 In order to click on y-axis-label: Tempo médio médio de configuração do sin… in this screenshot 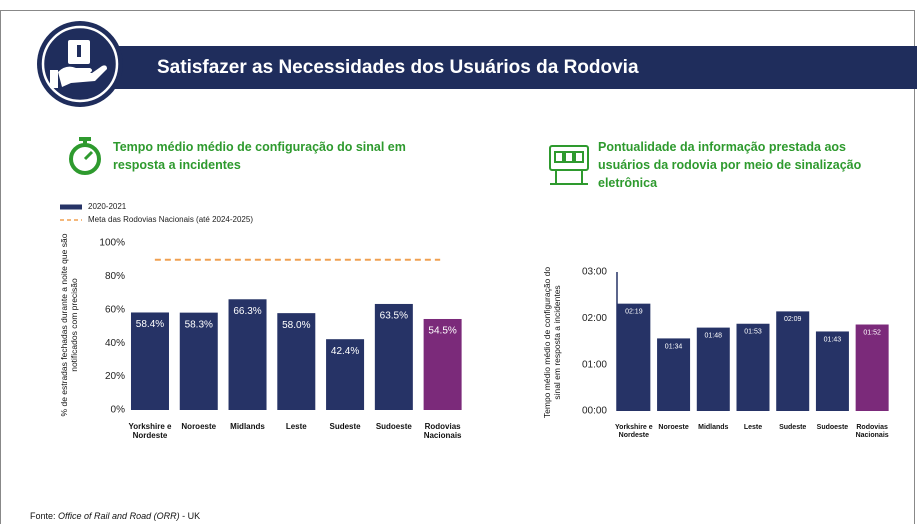, I will do `click(552, 342)`.